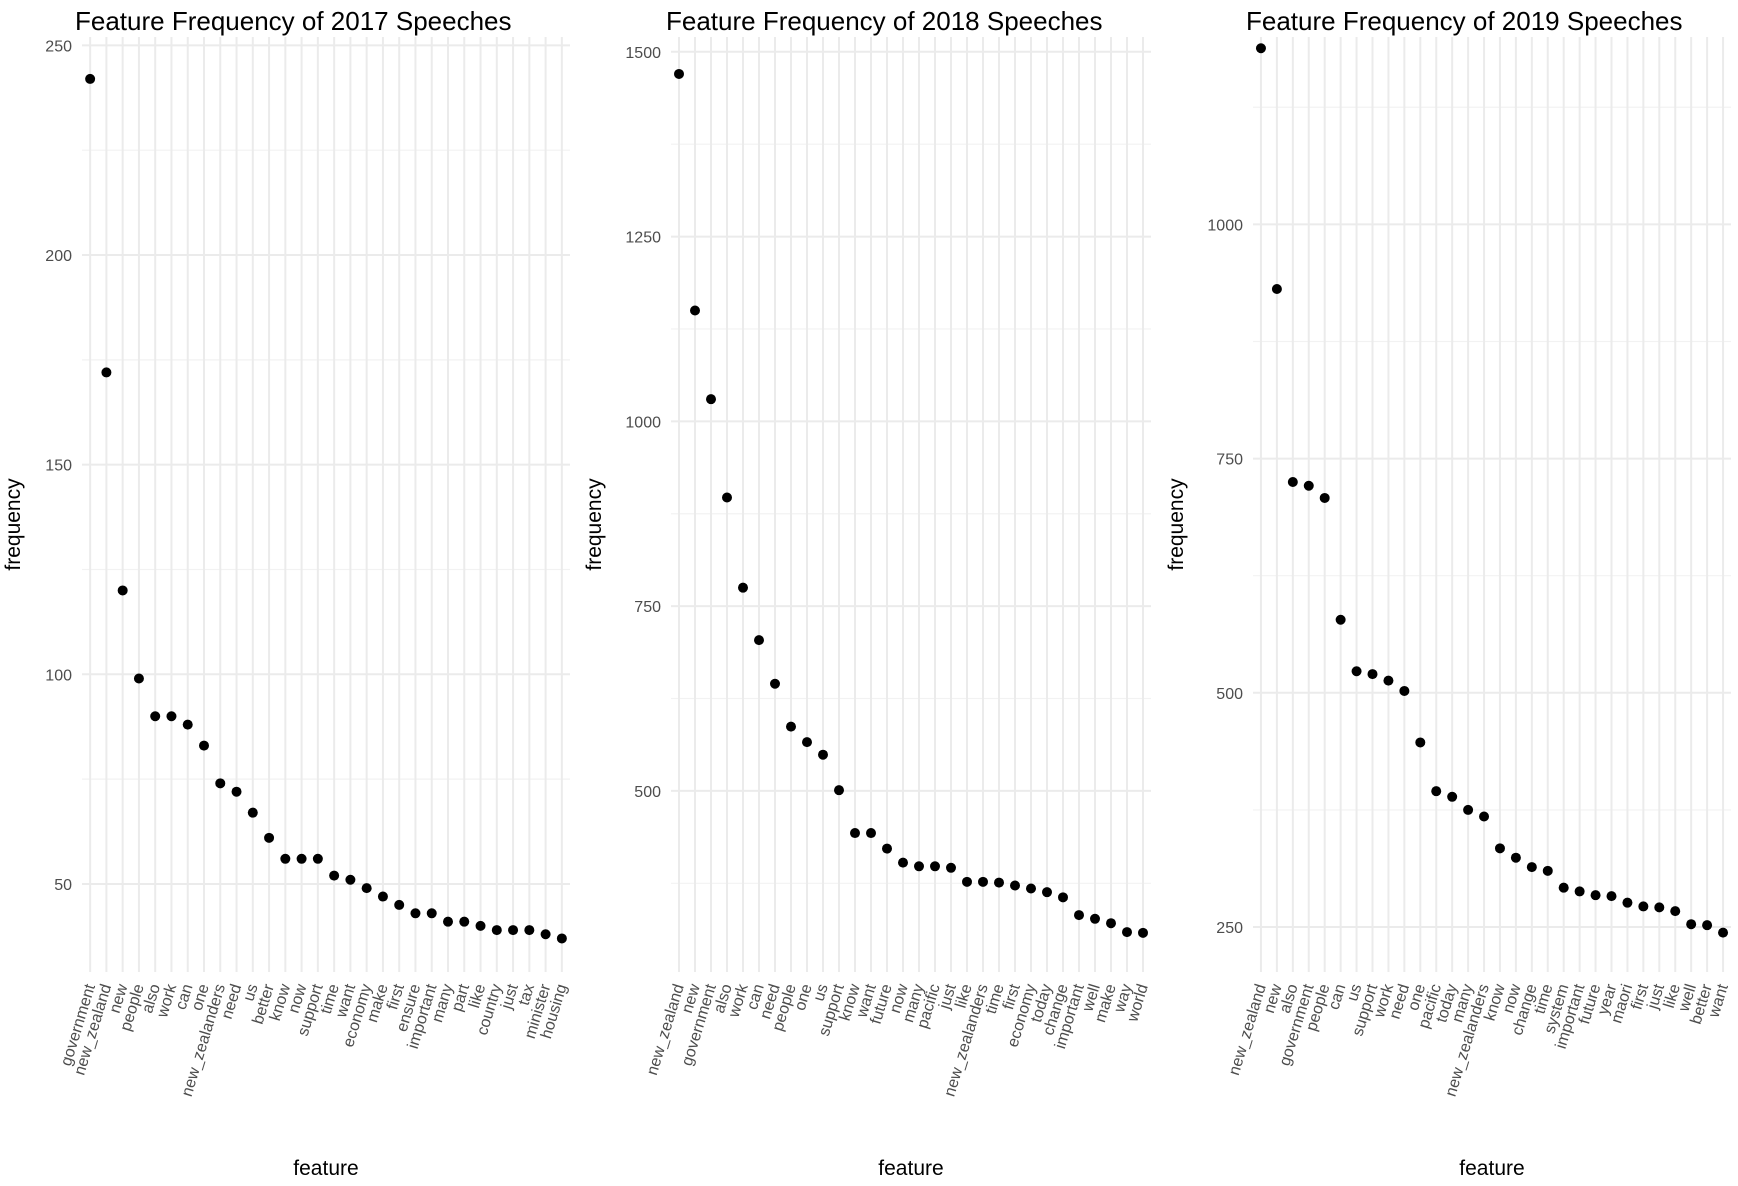  Describe the element at coordinates (1012, 997) in the screenshot. I see `x-tick-label: first` at that location.